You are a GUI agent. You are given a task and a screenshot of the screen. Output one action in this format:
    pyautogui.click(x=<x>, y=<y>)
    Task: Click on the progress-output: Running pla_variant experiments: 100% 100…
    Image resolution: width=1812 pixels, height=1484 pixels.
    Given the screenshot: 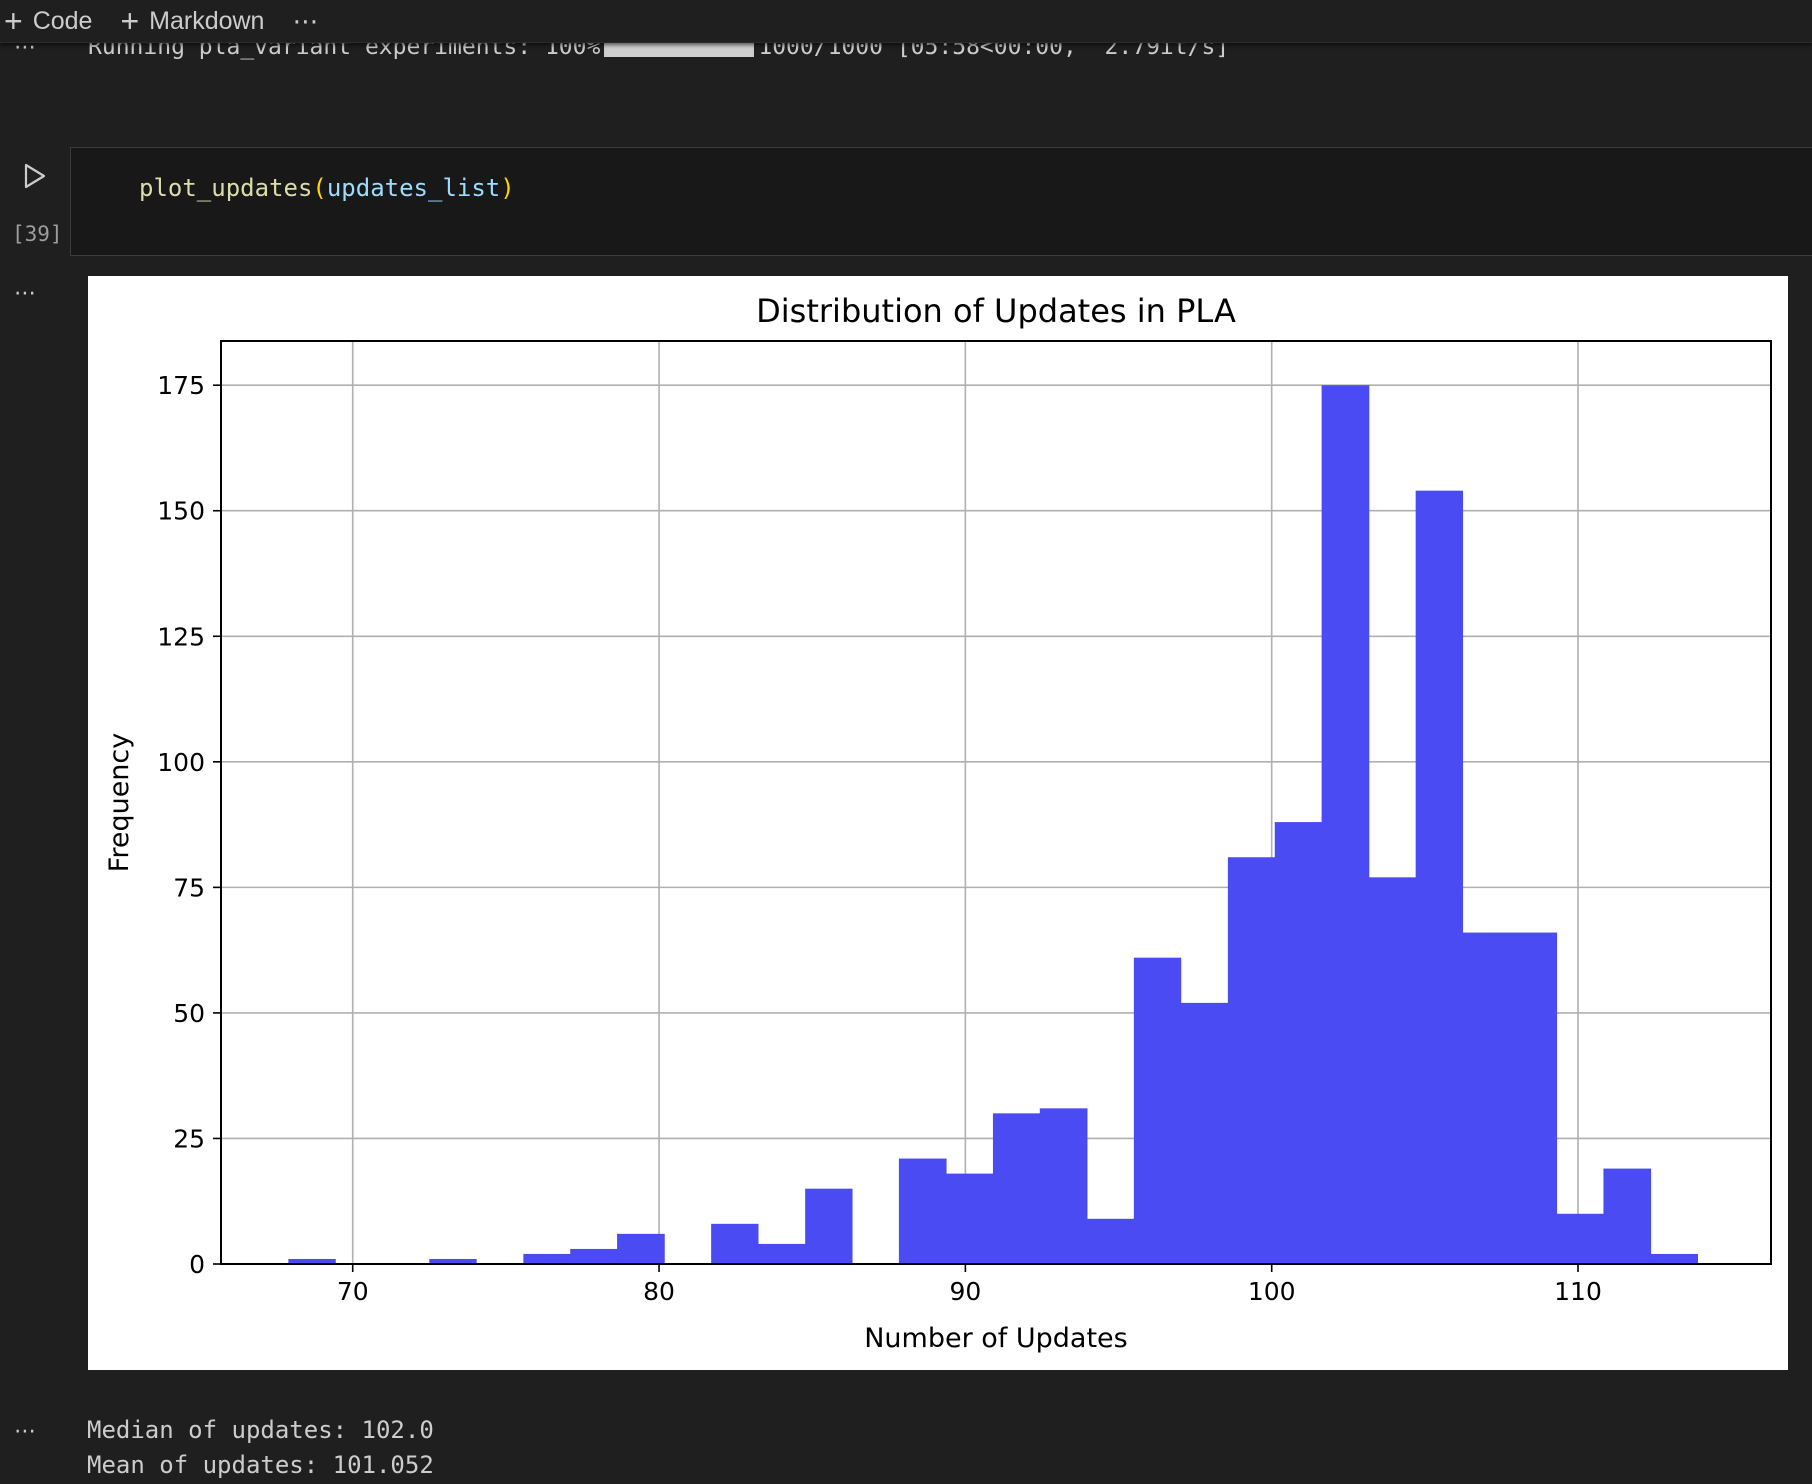 What is the action you would take?
    pyautogui.click(x=658, y=47)
    